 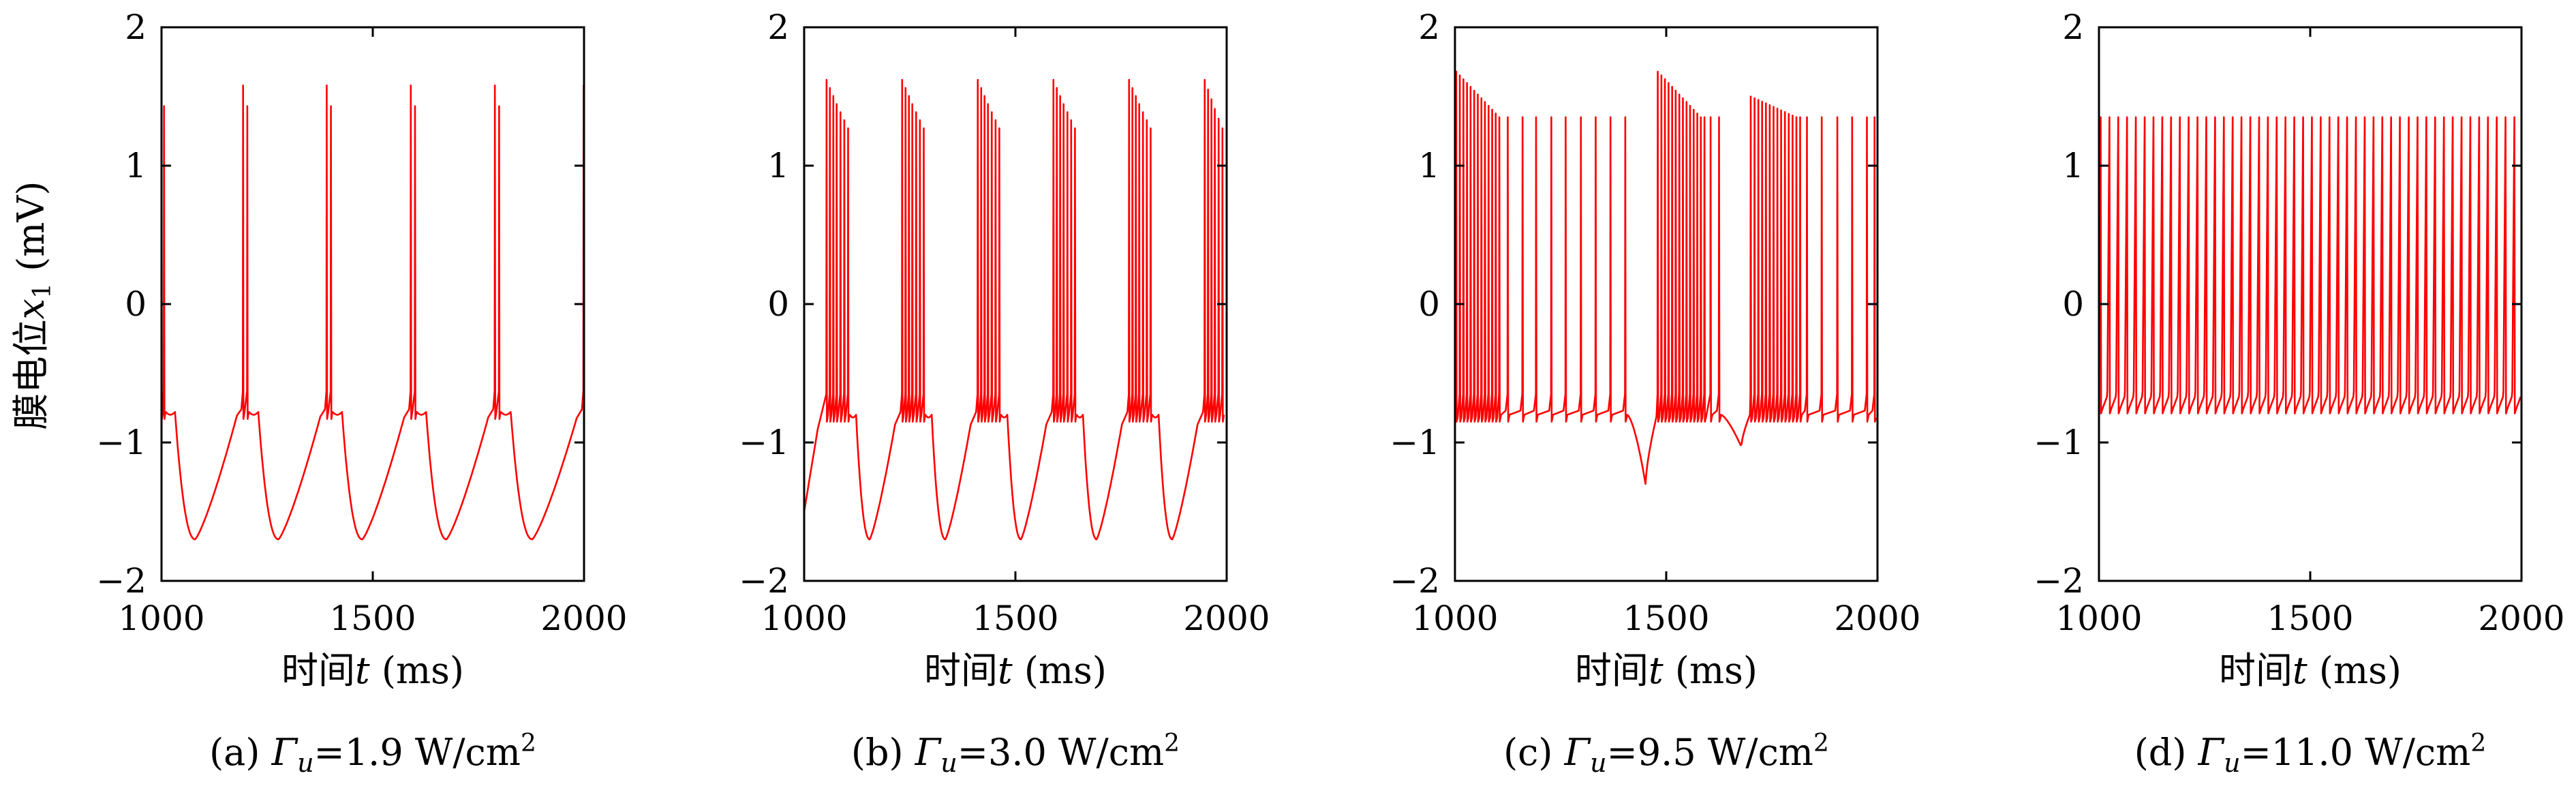 What do you see at coordinates (2310, 754) in the screenshot?
I see `caption-d: (d) Γu=11.0 W/cm2` at bounding box center [2310, 754].